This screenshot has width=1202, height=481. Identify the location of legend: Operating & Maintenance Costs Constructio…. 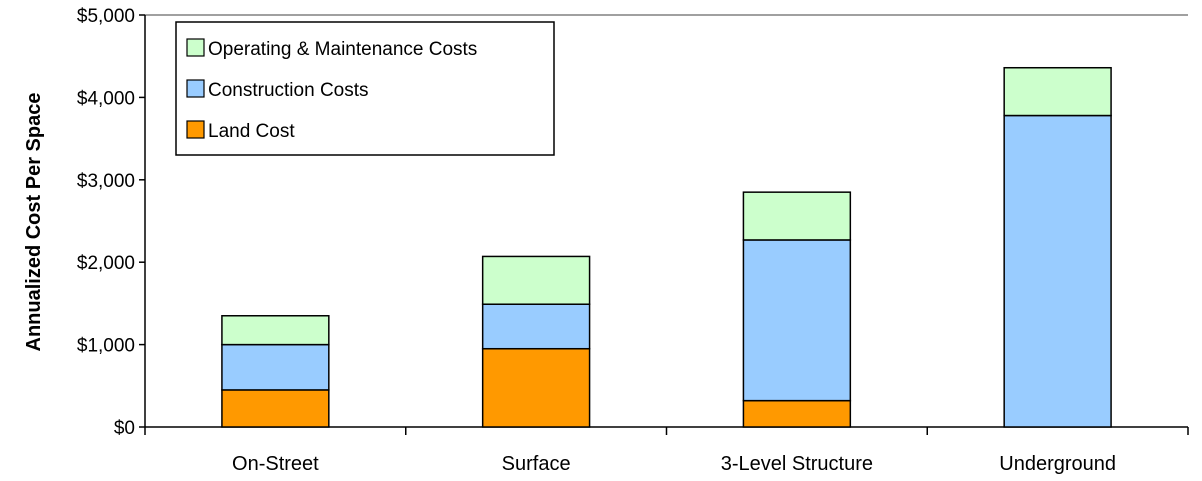
(365, 88).